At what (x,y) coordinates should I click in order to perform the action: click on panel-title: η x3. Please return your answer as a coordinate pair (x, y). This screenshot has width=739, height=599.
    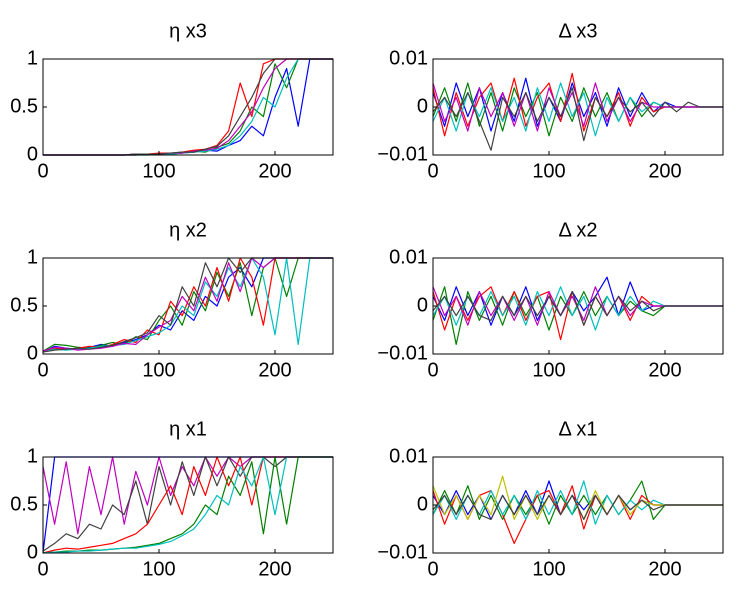
    Looking at the image, I should click on (188, 31).